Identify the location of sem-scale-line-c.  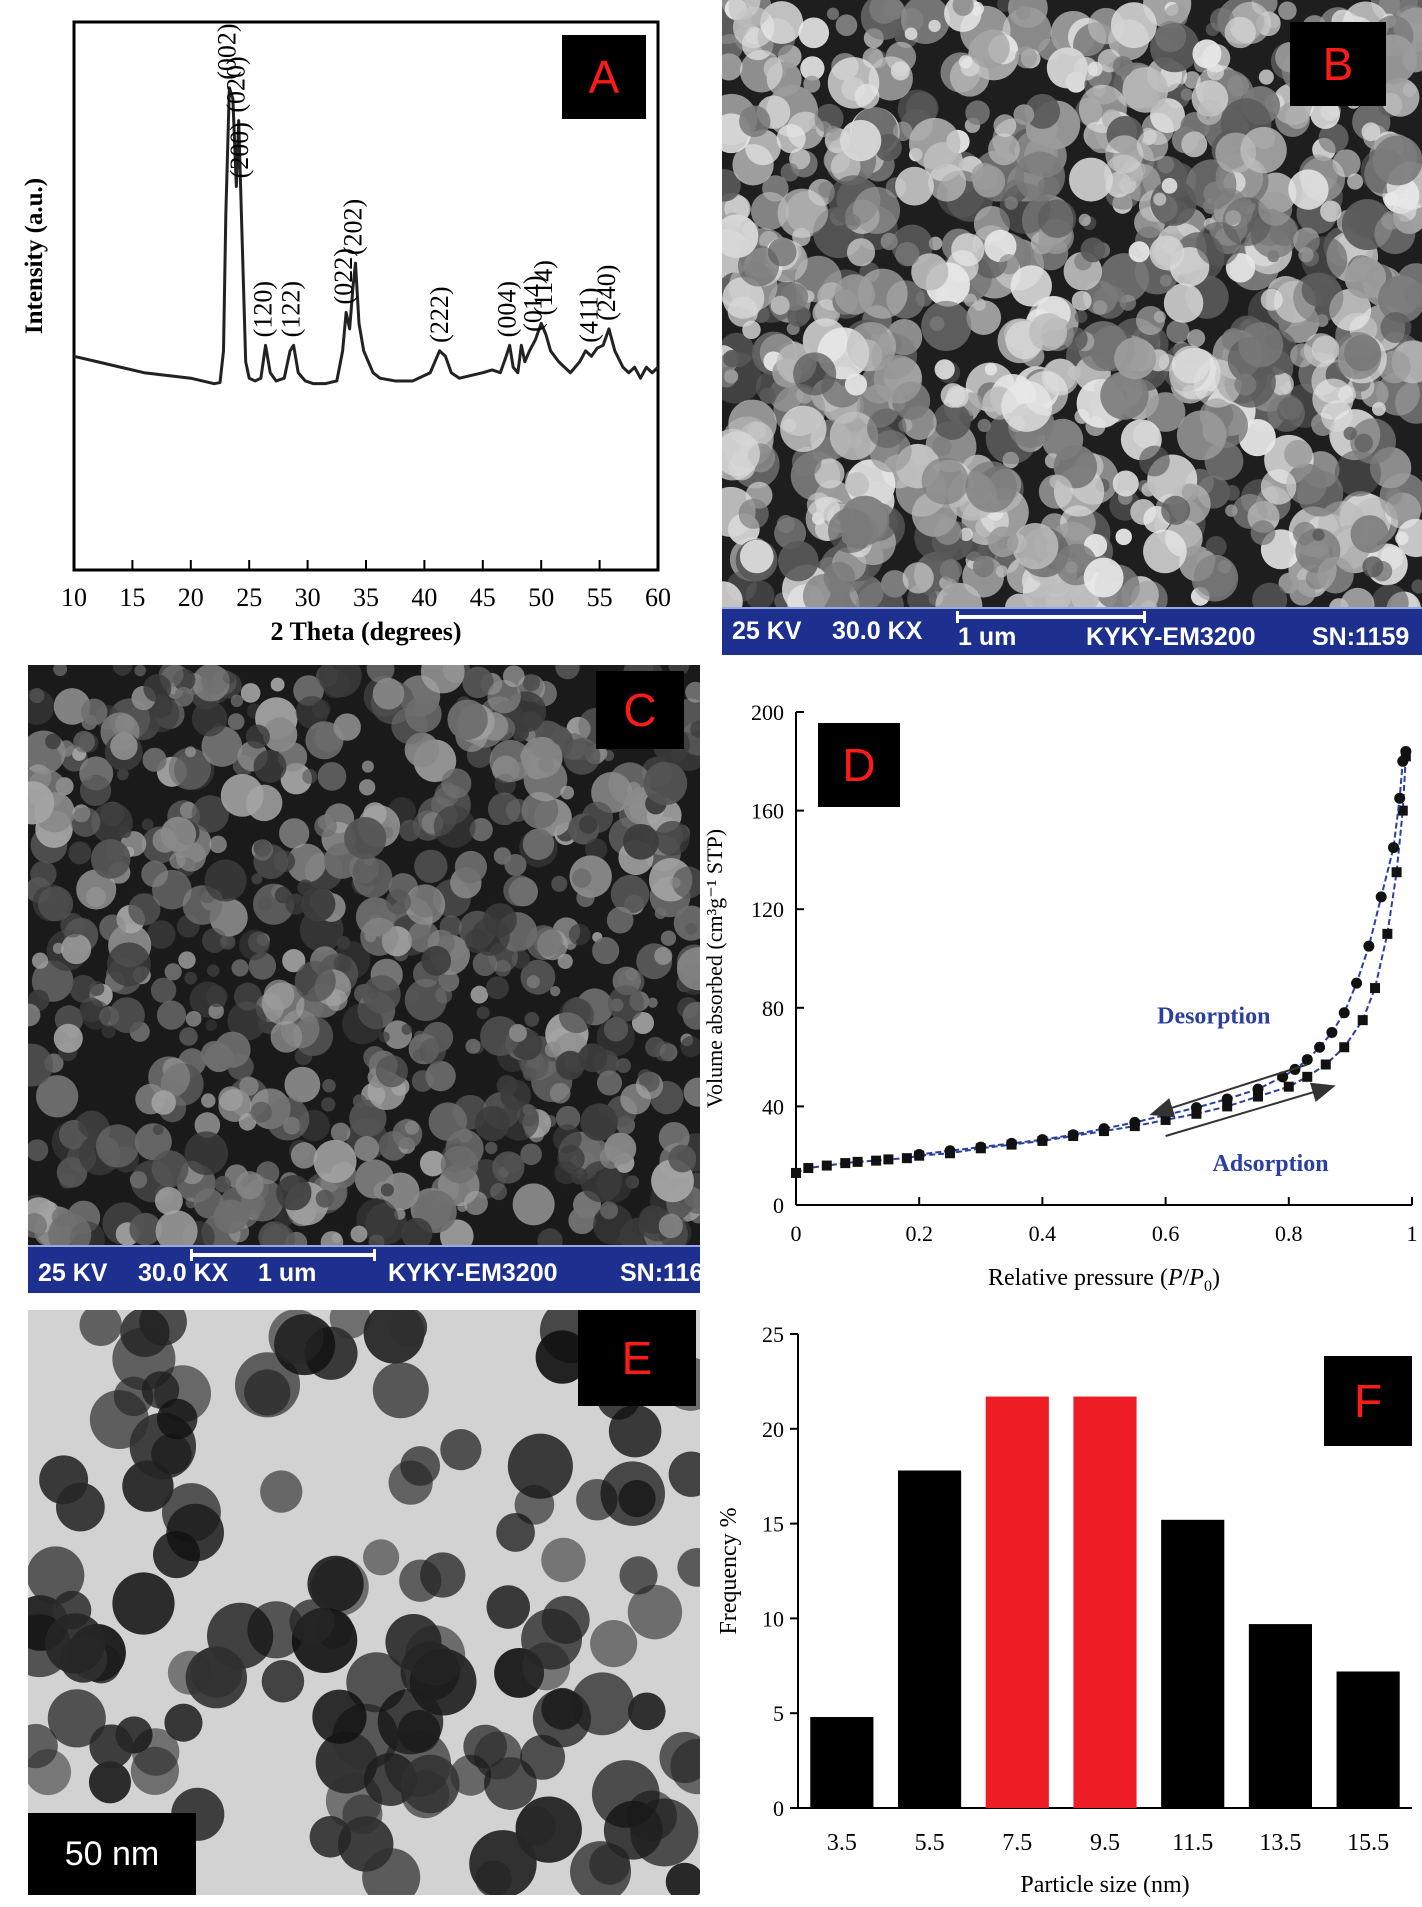
(283, 1255).